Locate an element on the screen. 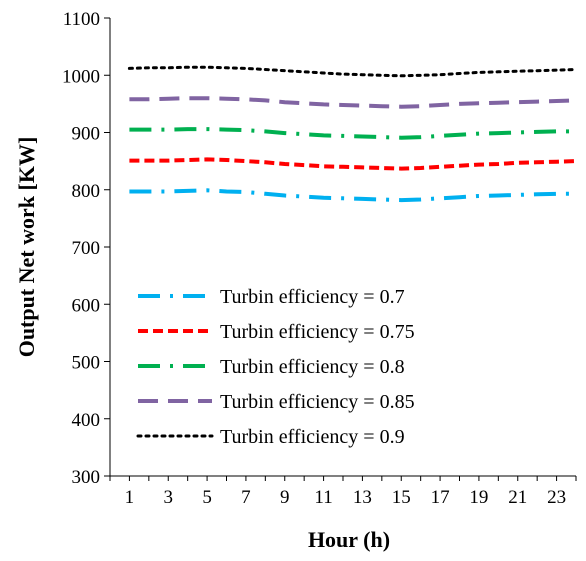  legend-label-5: Turbin efficiency = 0.9 is located at coordinates (312, 437).